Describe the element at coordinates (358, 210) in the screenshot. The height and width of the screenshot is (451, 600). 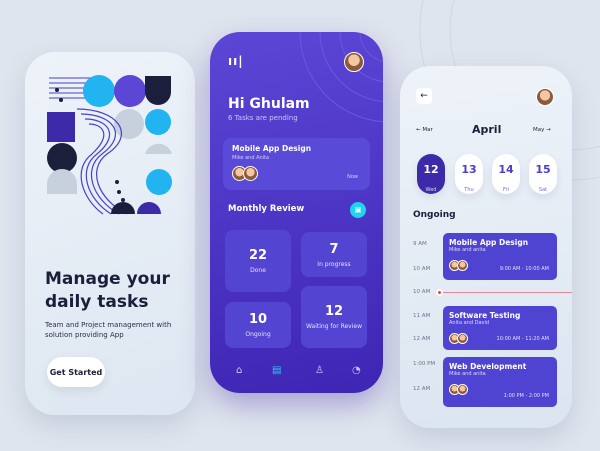
I see `calendar-icon: ▣` at that location.